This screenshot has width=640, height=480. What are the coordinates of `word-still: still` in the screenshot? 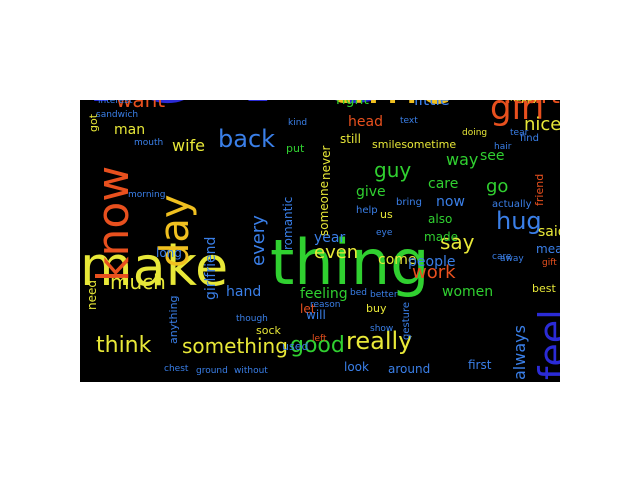 It's located at (350, 138).